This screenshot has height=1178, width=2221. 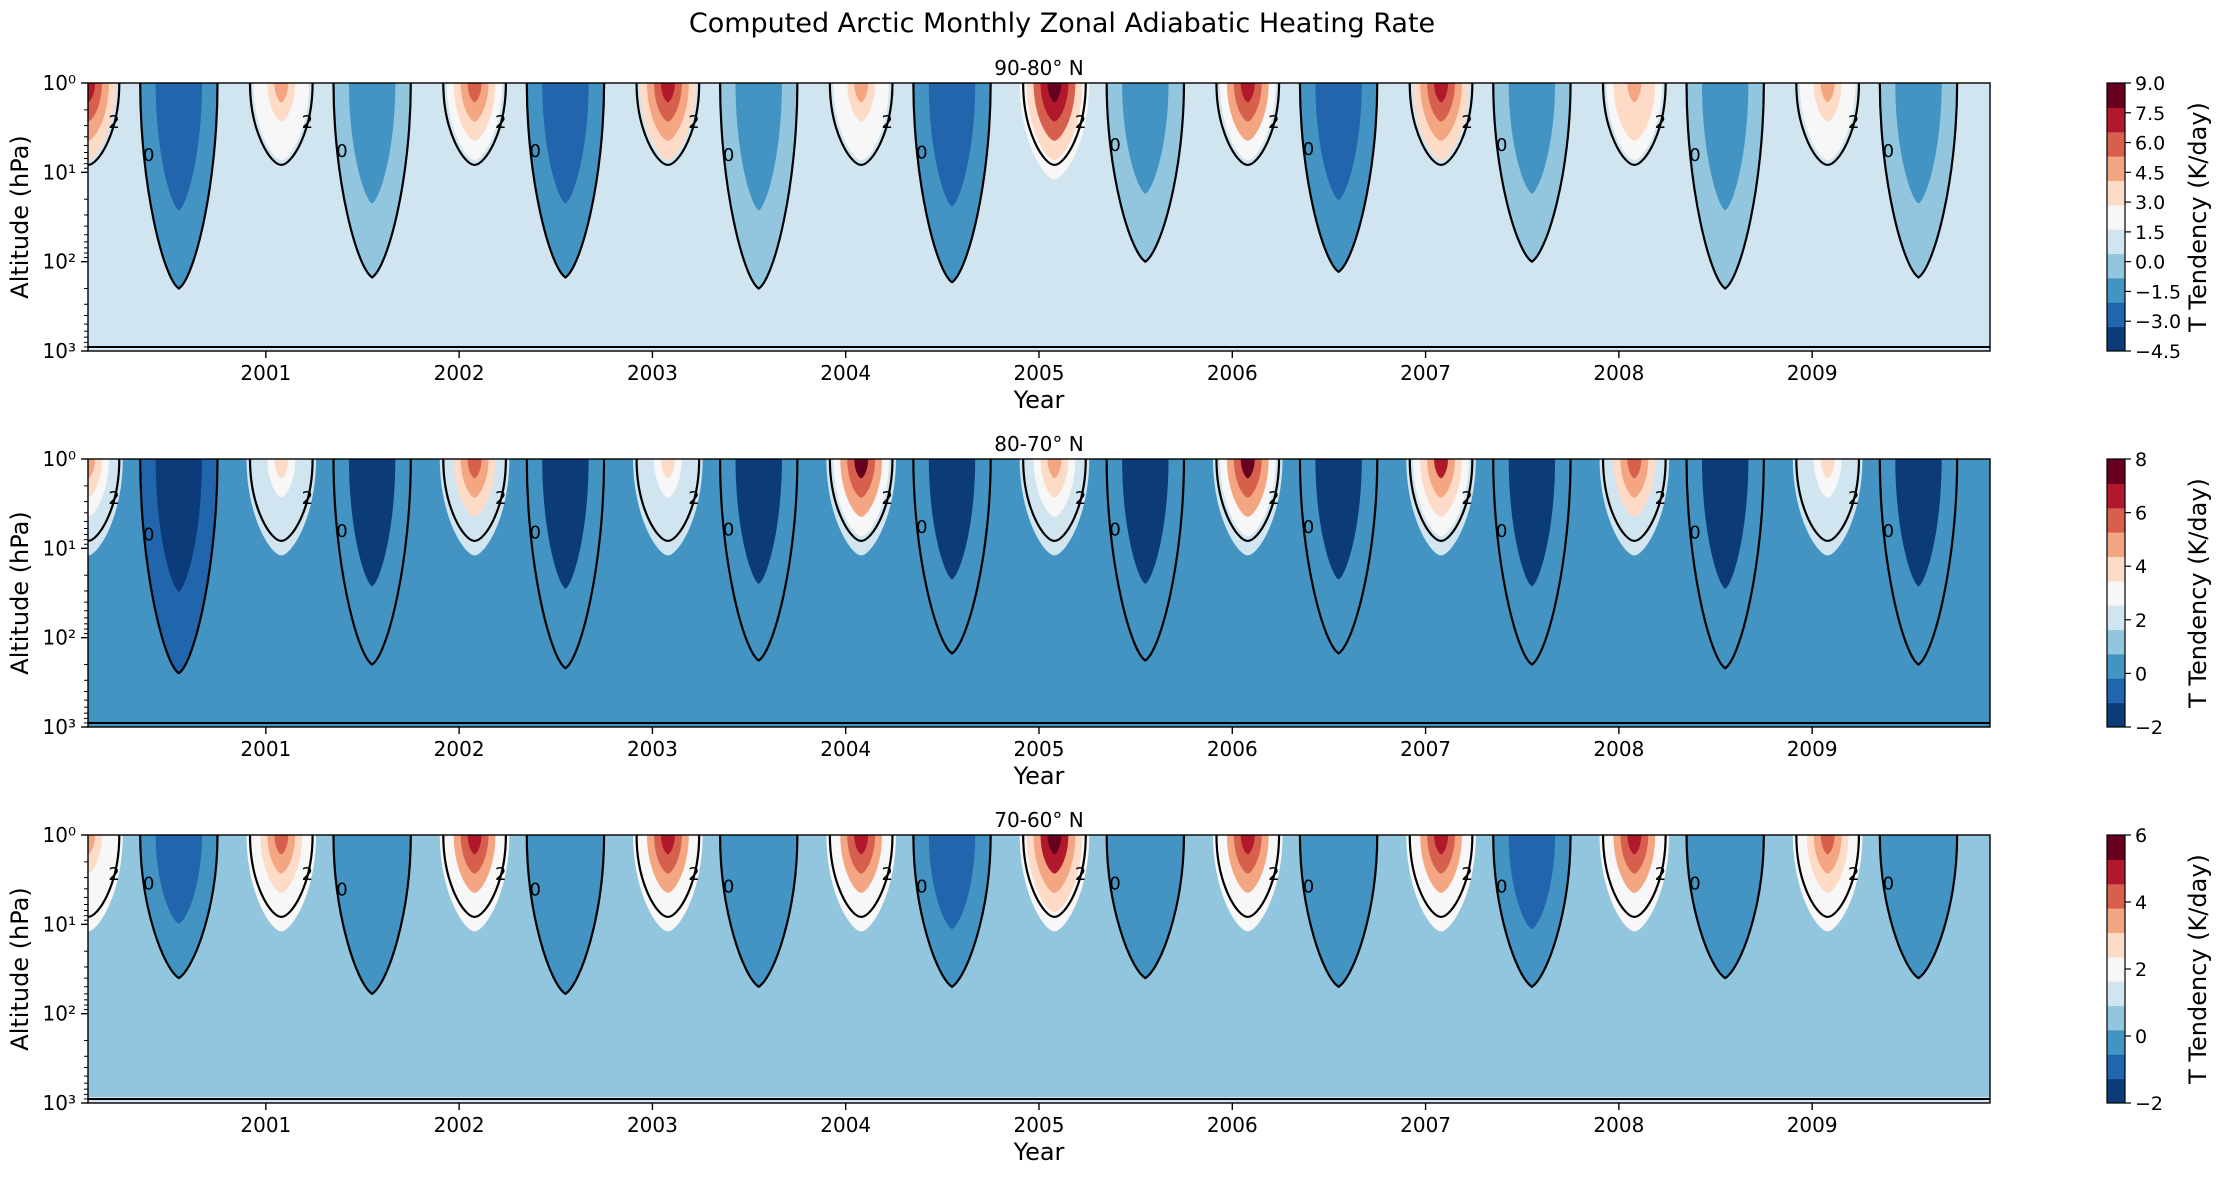 What do you see at coordinates (2116, 593) in the screenshot?
I see `colorbar-frame` at bounding box center [2116, 593].